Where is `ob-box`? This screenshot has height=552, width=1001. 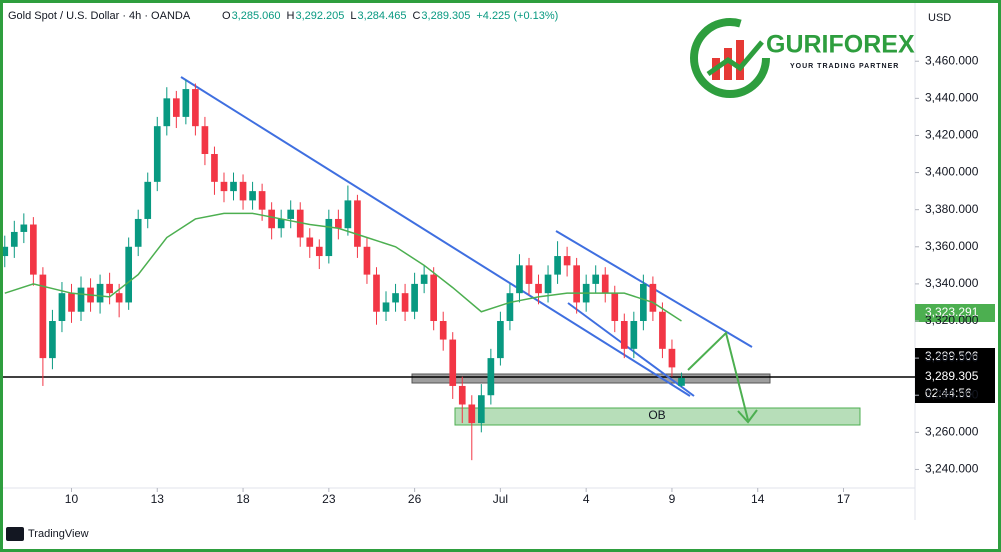
ob-box is located at coordinates (657, 416).